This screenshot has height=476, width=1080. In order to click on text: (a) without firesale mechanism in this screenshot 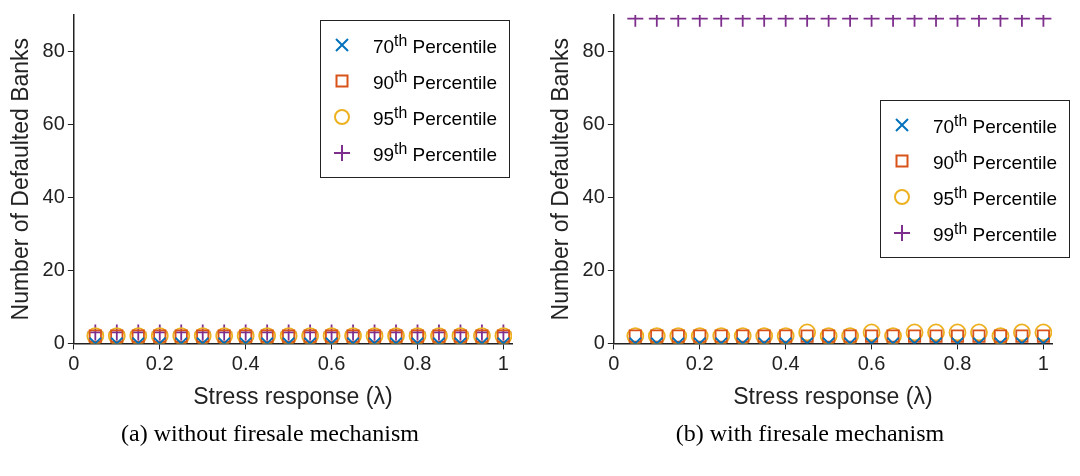, I will do `click(270, 433)`.